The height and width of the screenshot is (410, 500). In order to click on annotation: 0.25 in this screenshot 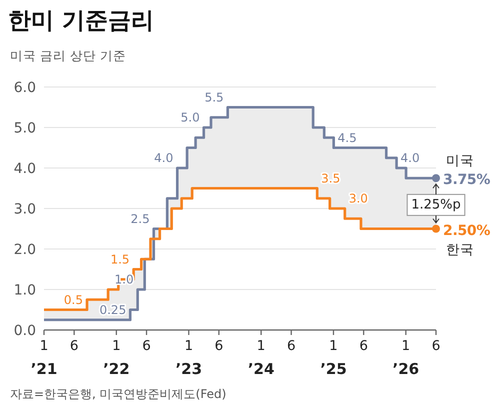, I will do `click(112, 309)`.